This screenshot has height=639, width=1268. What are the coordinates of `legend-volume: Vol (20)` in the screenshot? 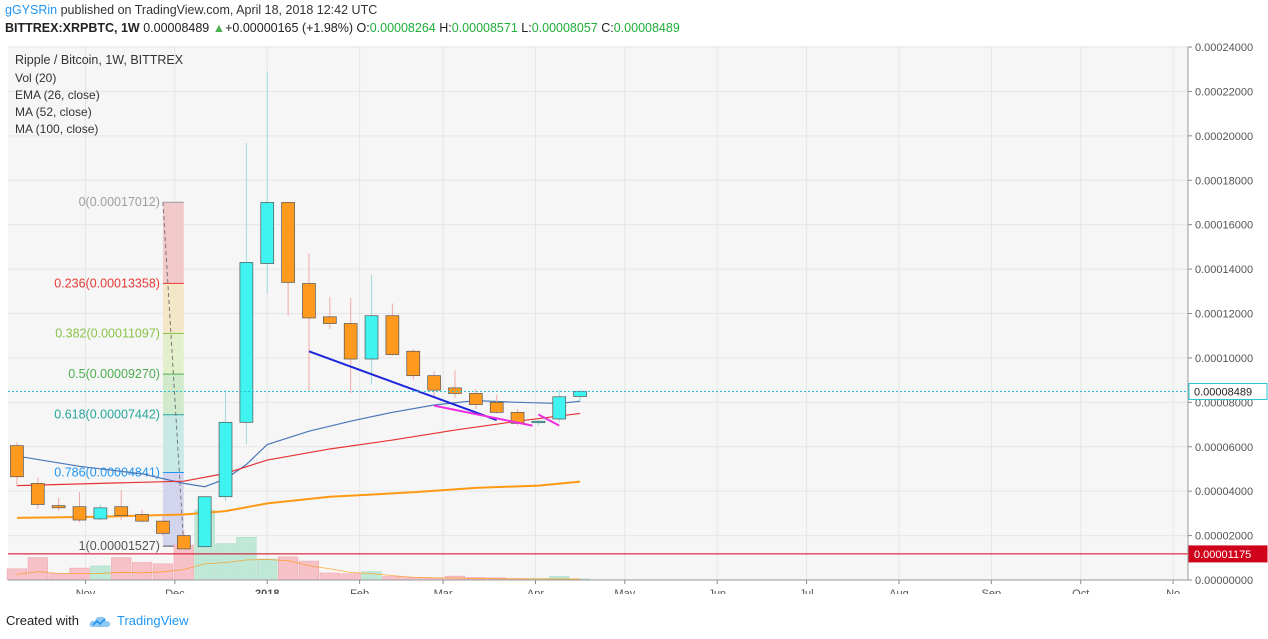 It's located at (36, 78).